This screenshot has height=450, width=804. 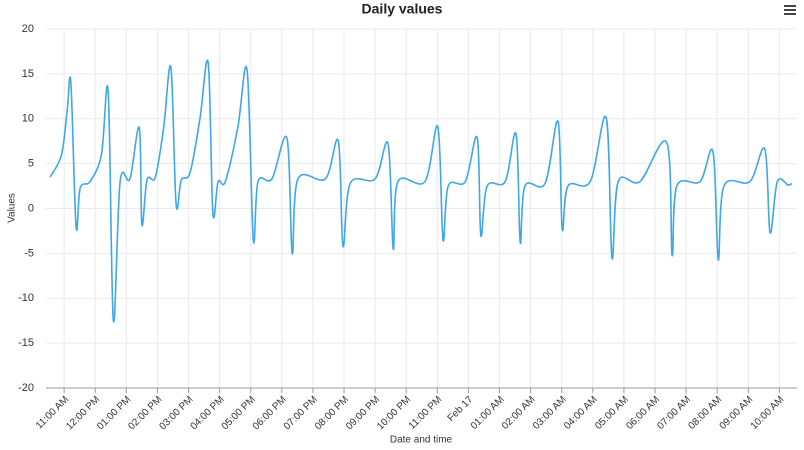 What do you see at coordinates (461, 409) in the screenshot?
I see `x-tick-label: Feb 17` at bounding box center [461, 409].